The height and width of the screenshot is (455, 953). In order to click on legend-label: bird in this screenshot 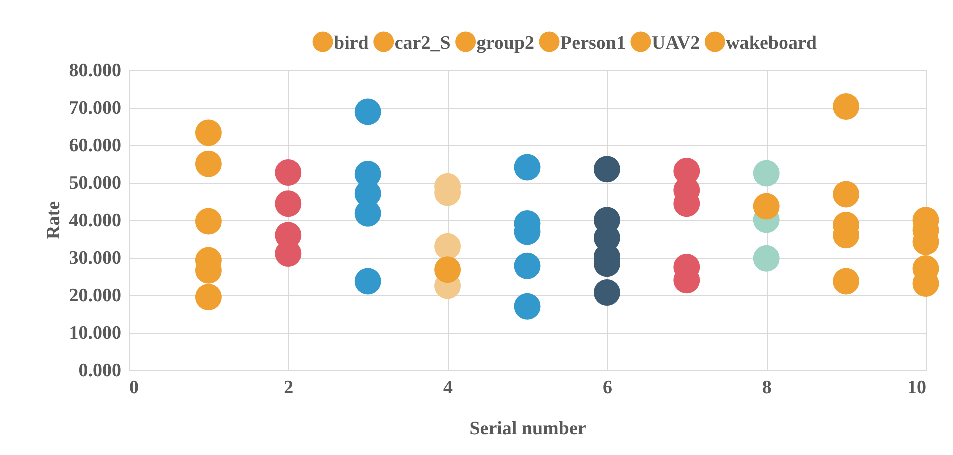, I will do `click(352, 43)`.